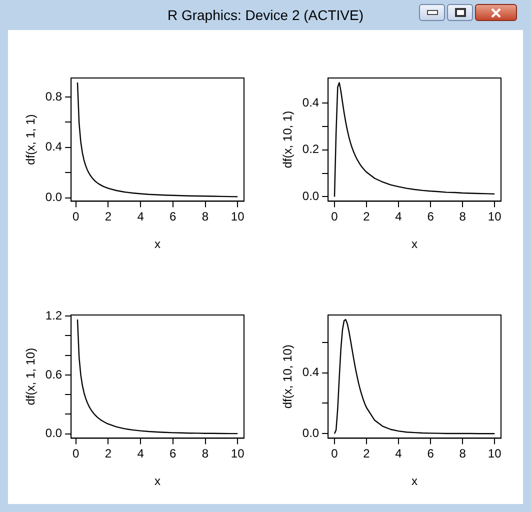  What do you see at coordinates (265, 15) in the screenshot?
I see `text: R Graphics: Device 2 (ACTIVE)` at bounding box center [265, 15].